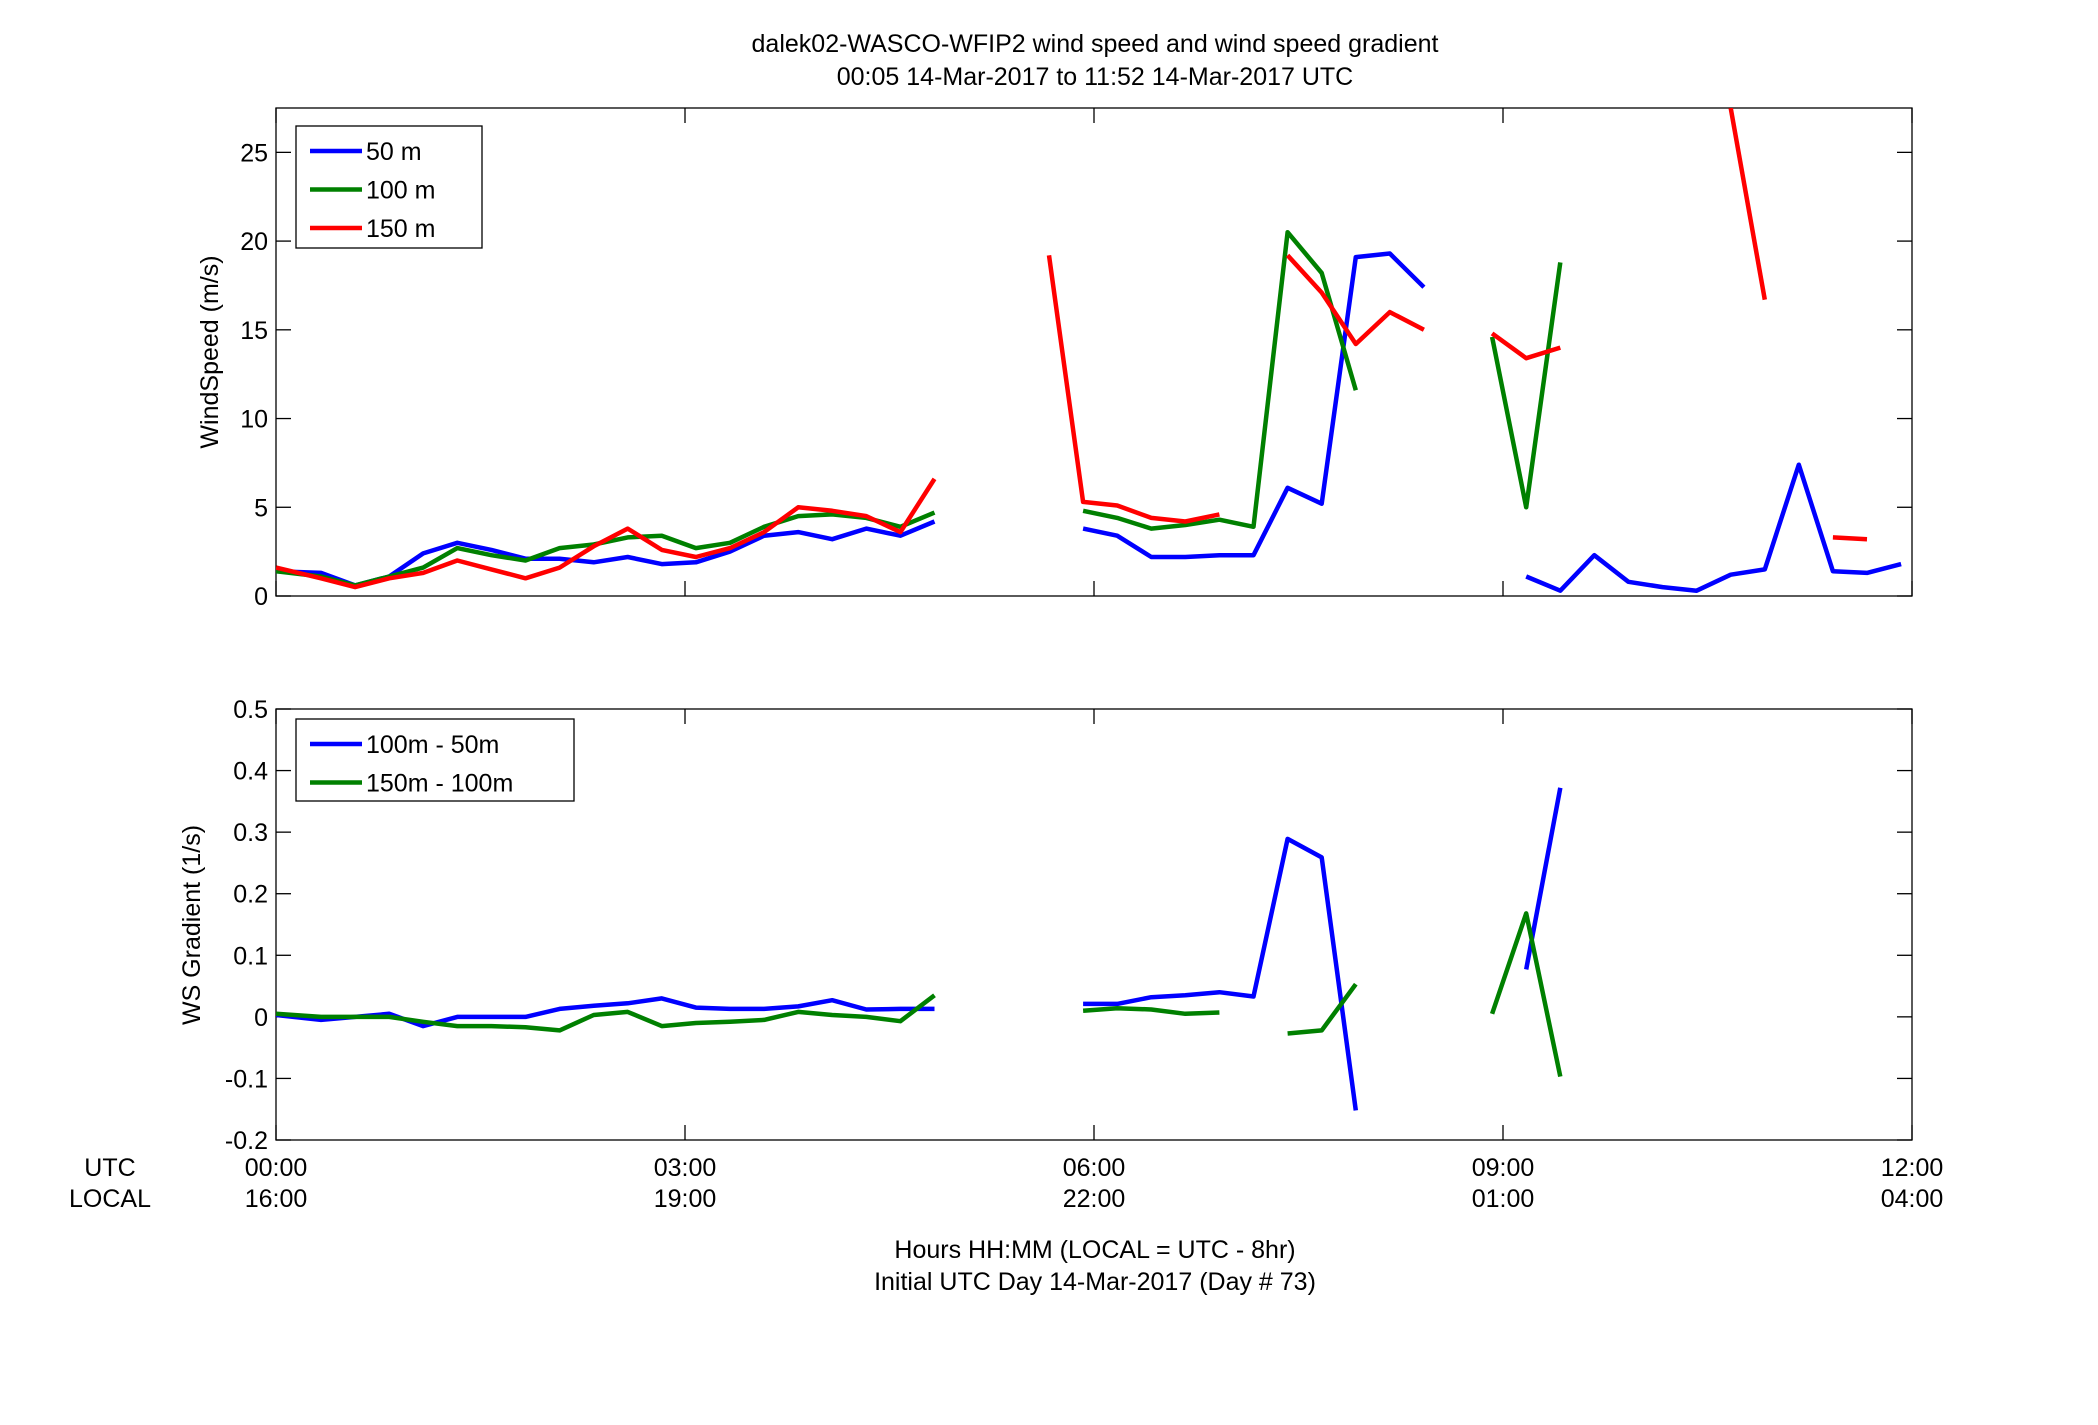 This screenshot has width=2098, height=1425. What do you see at coordinates (685, 1168) in the screenshot?
I see `x-tick-label-utc: 03:00` at bounding box center [685, 1168].